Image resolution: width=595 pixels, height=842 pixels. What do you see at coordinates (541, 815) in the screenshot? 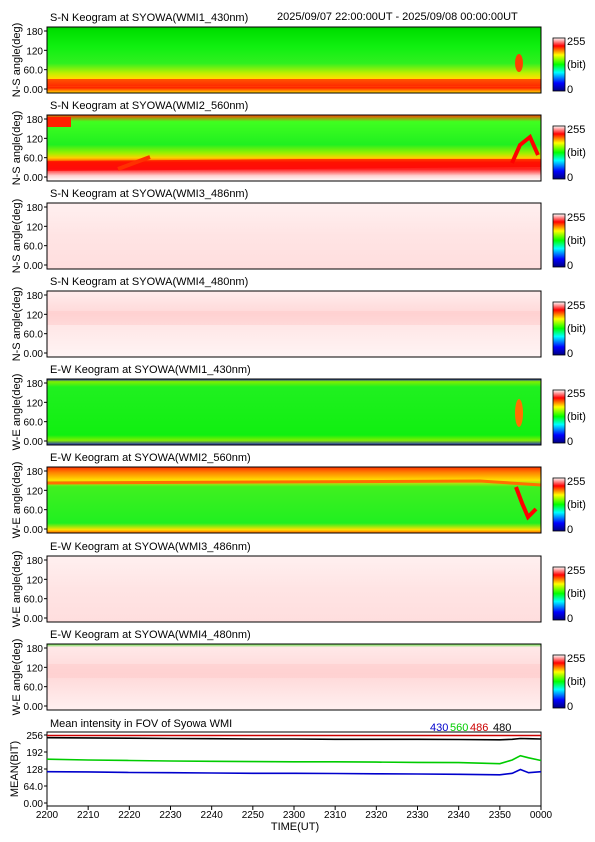
I see `x-tick-label: 0000` at bounding box center [541, 815].